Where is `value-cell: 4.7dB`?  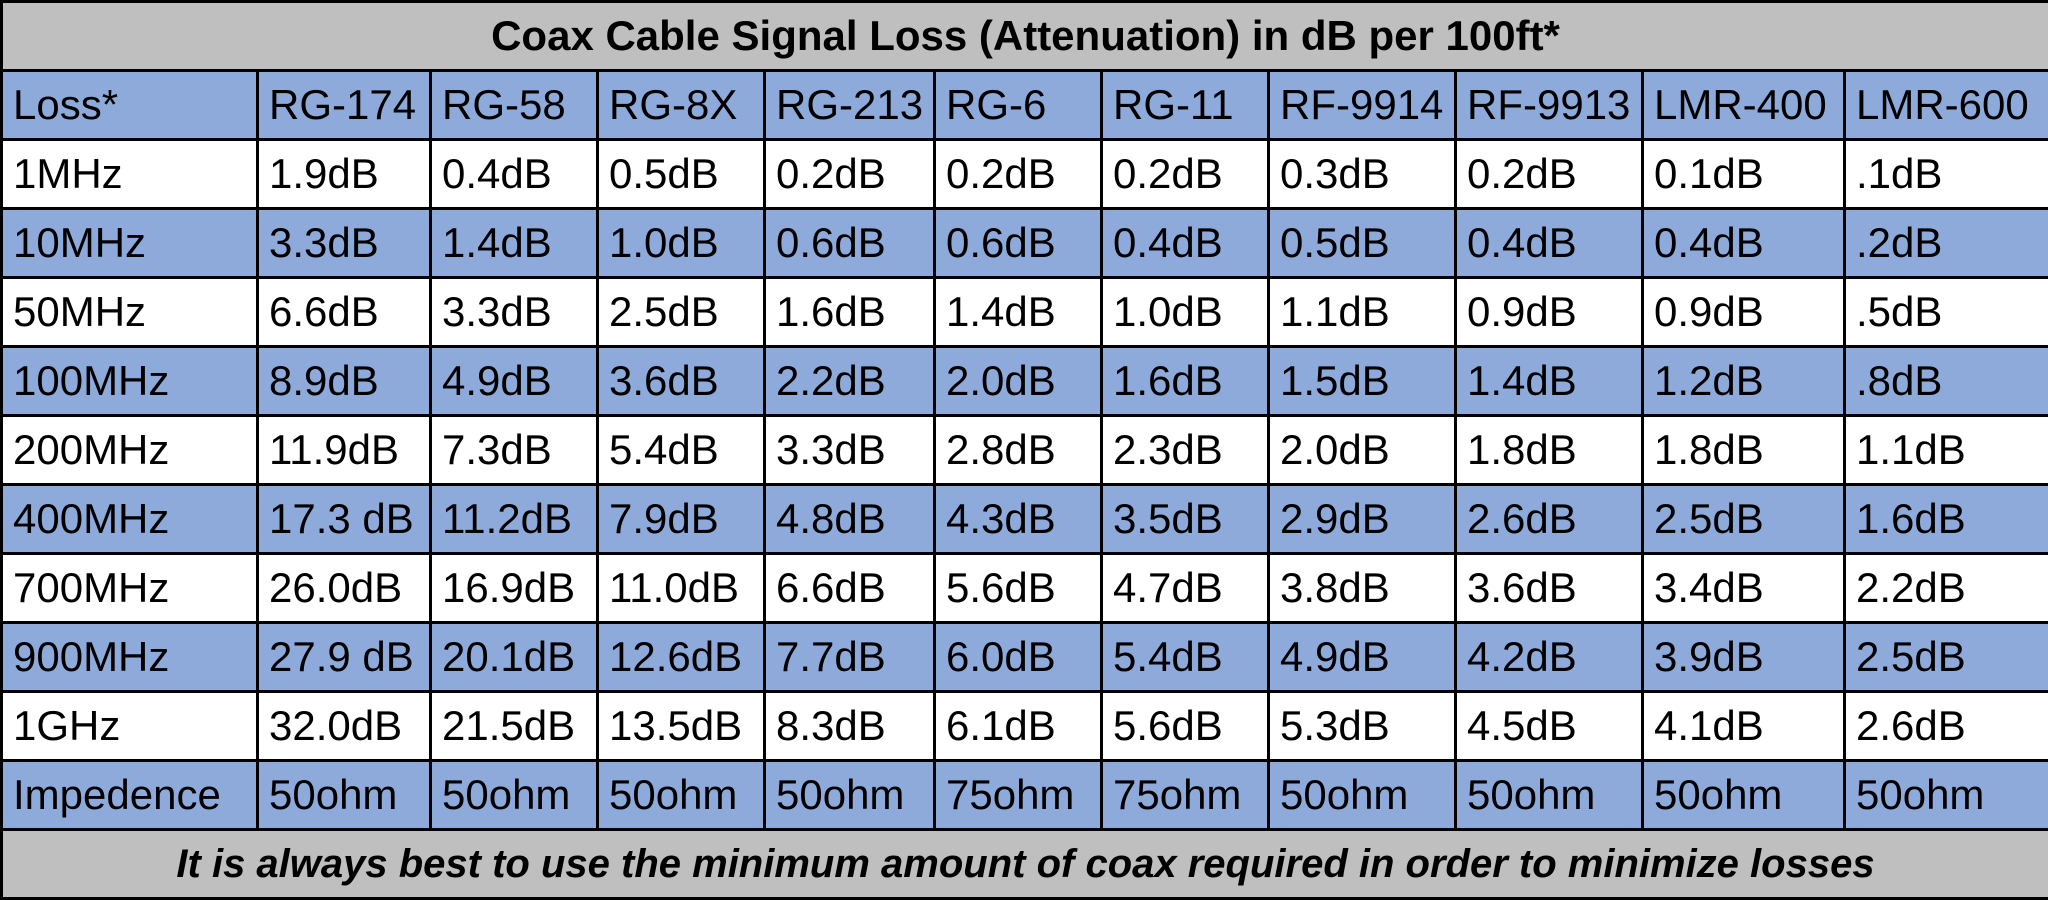 value-cell: 4.7dB is located at coordinates (1185, 588).